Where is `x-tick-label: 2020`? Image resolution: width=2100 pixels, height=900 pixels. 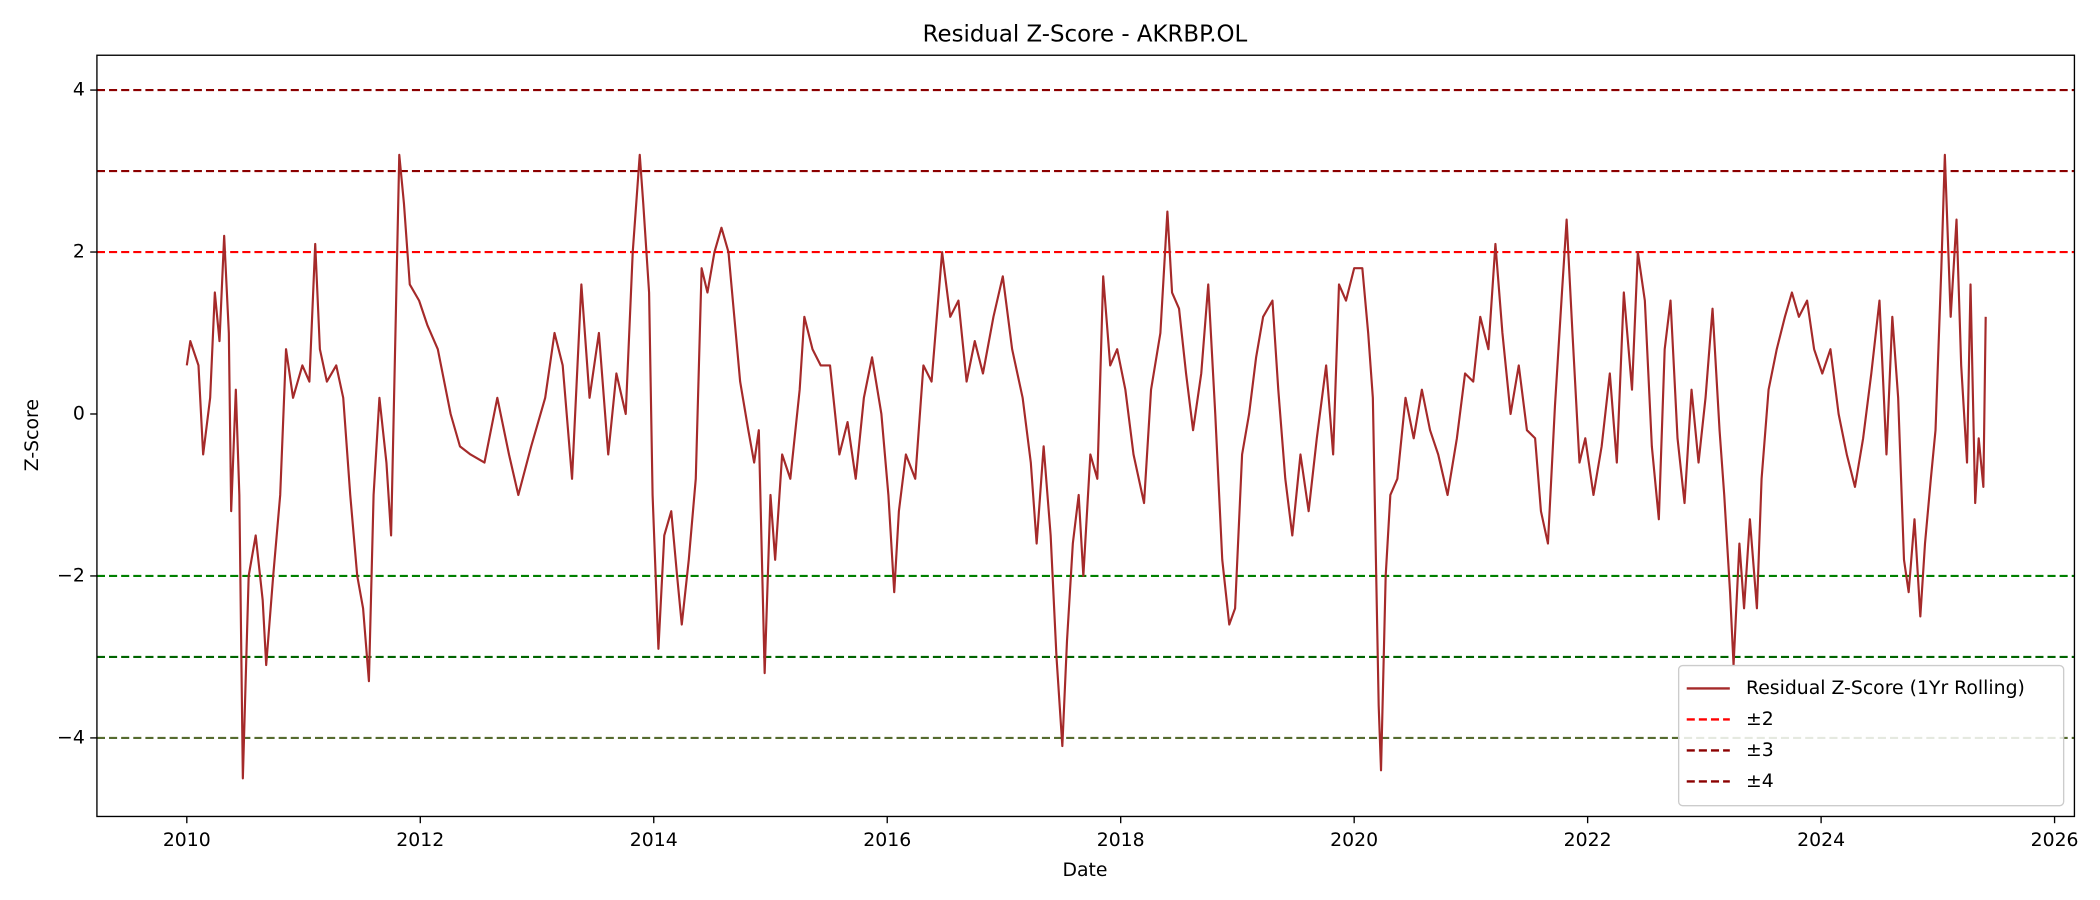
x-tick-label: 2020 is located at coordinates (1354, 840).